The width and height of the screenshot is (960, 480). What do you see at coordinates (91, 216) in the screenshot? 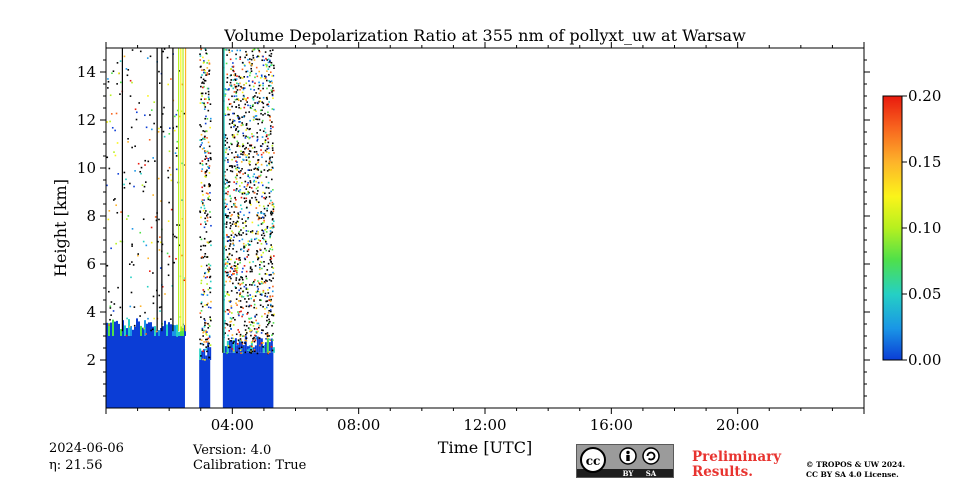
I see `y-tick-label: 8` at bounding box center [91, 216].